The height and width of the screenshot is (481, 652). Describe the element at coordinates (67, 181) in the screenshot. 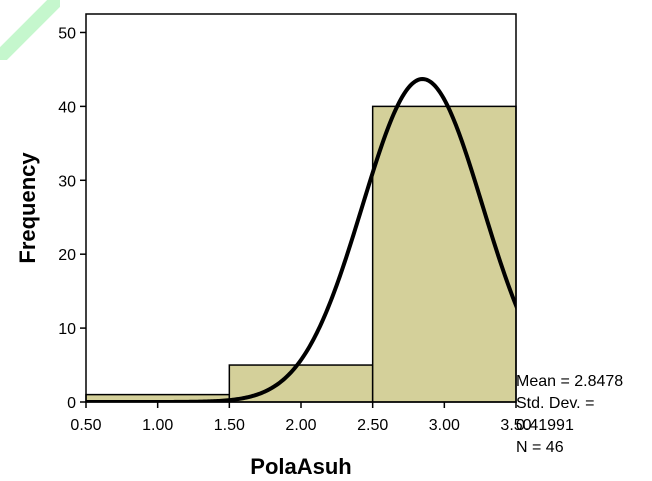

I see `y-tick-label: 30` at that location.